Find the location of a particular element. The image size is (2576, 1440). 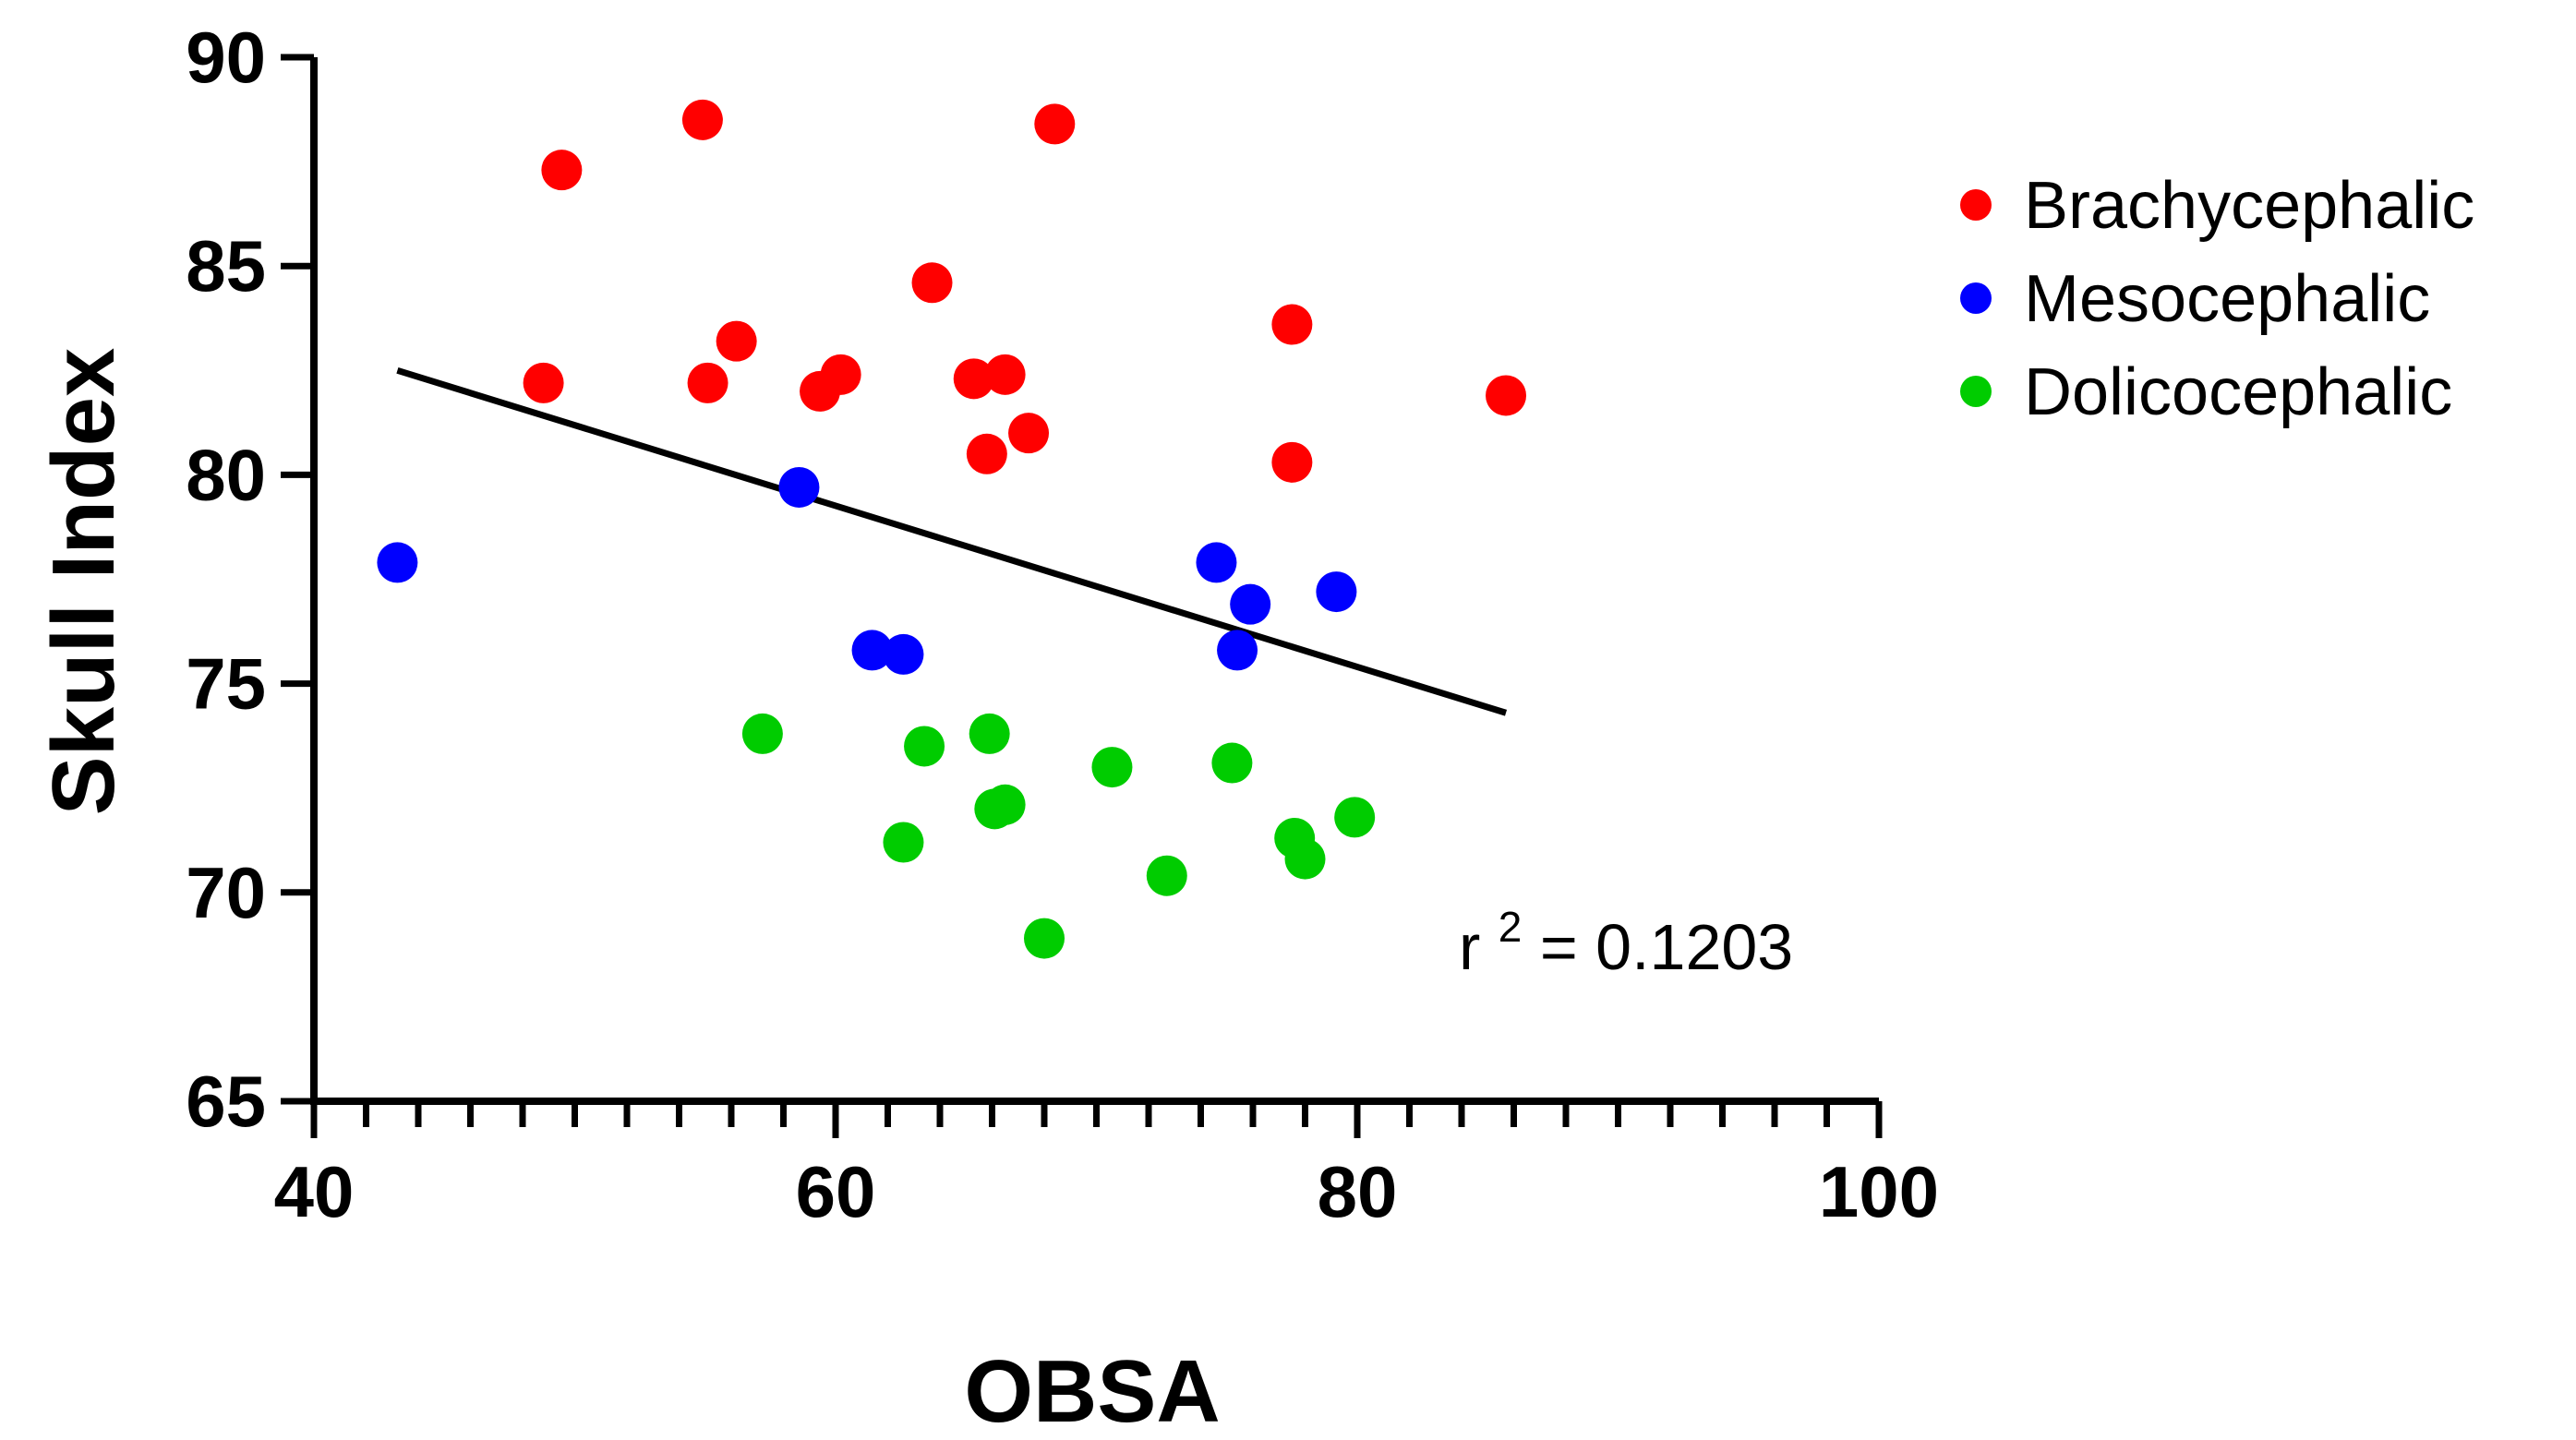

y-axis-title: Skull Index is located at coordinates (83, 582).